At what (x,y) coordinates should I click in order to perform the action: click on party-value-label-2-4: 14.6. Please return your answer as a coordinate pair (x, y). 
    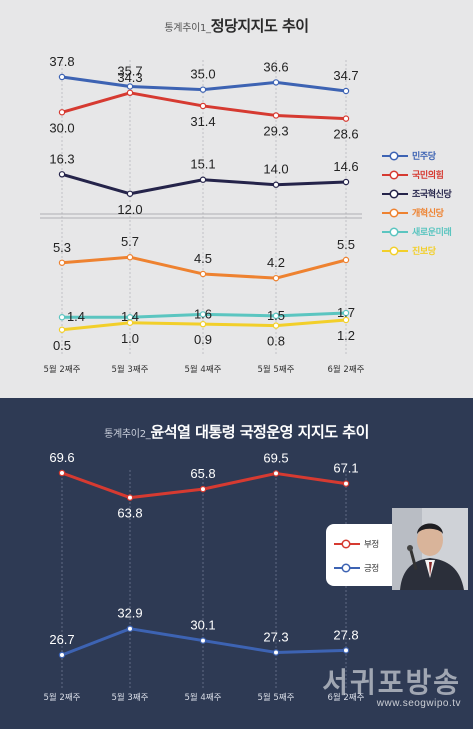
    Looking at the image, I should click on (345, 166).